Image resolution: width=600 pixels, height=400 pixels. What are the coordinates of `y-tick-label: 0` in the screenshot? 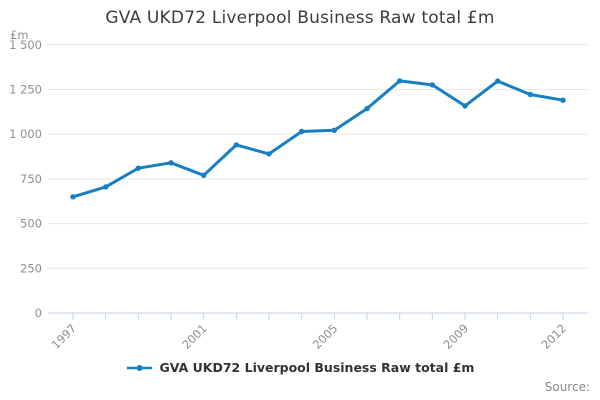 It's located at (38, 313).